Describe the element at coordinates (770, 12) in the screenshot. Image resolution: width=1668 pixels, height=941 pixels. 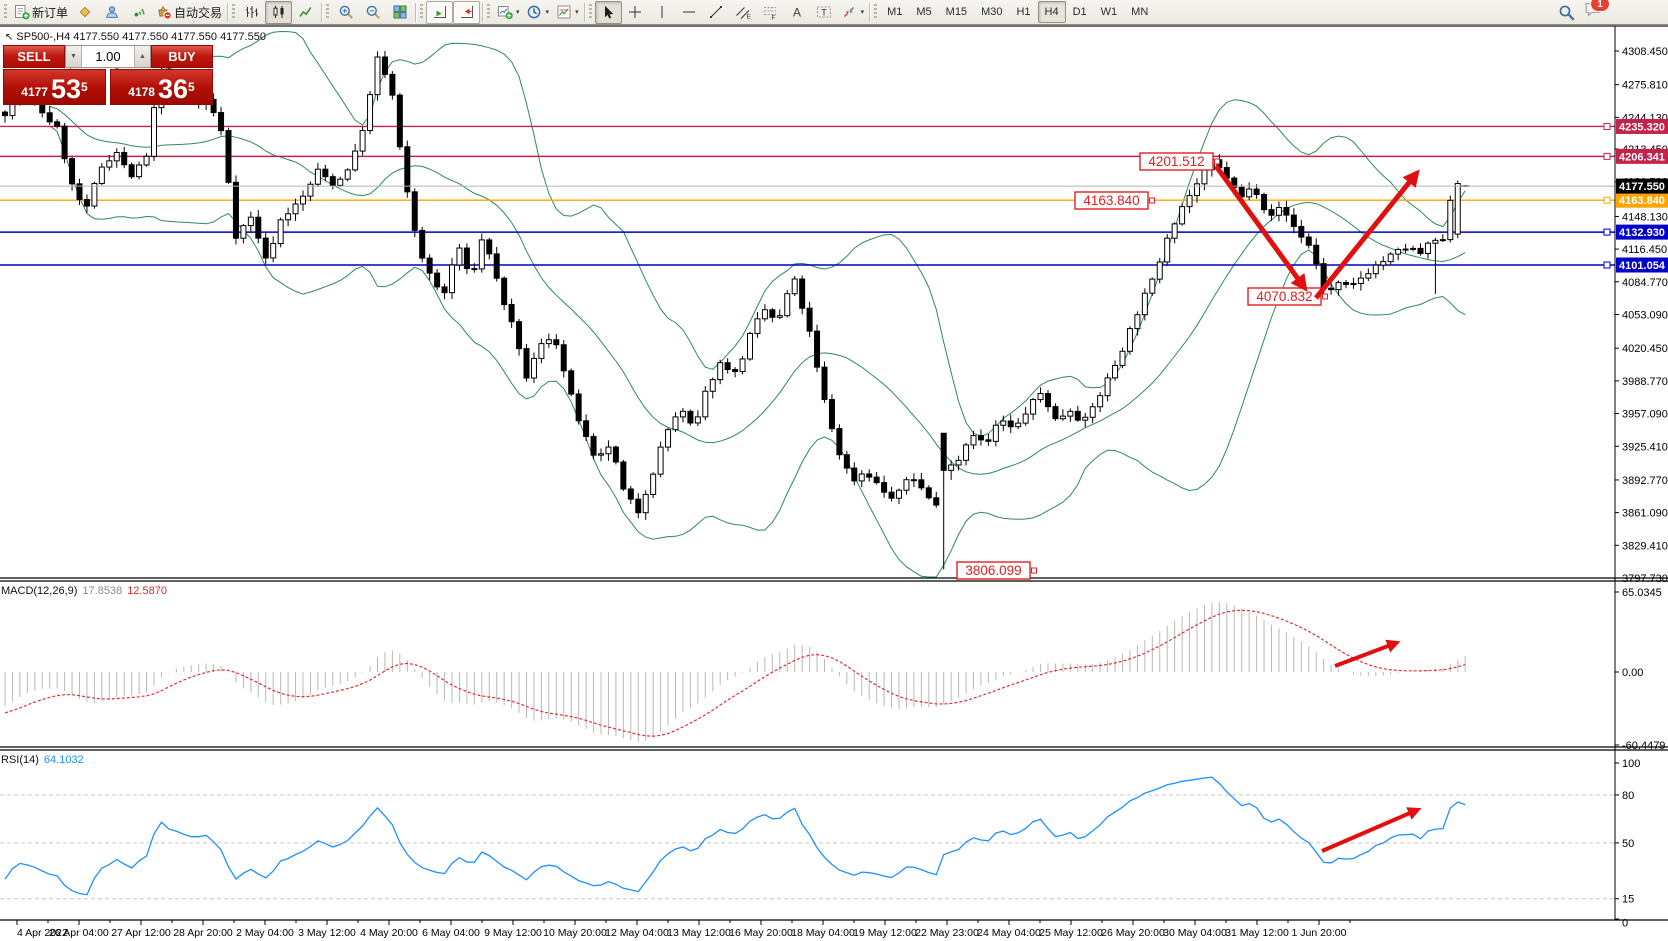
I see `fibonacci-button: F` at that location.